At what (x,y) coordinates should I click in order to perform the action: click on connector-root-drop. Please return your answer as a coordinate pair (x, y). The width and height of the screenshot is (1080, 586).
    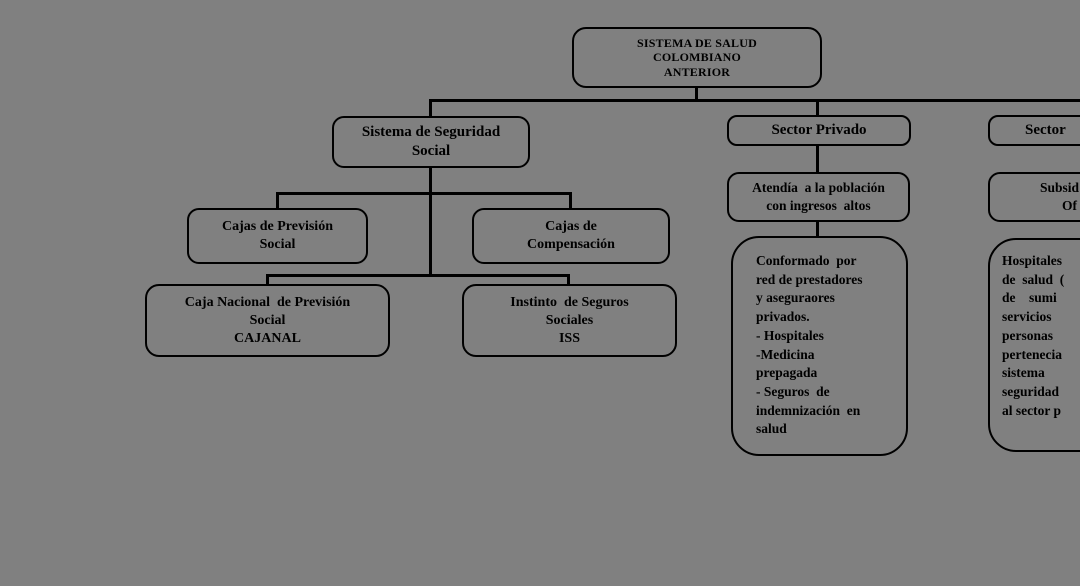
    Looking at the image, I should click on (696, 94).